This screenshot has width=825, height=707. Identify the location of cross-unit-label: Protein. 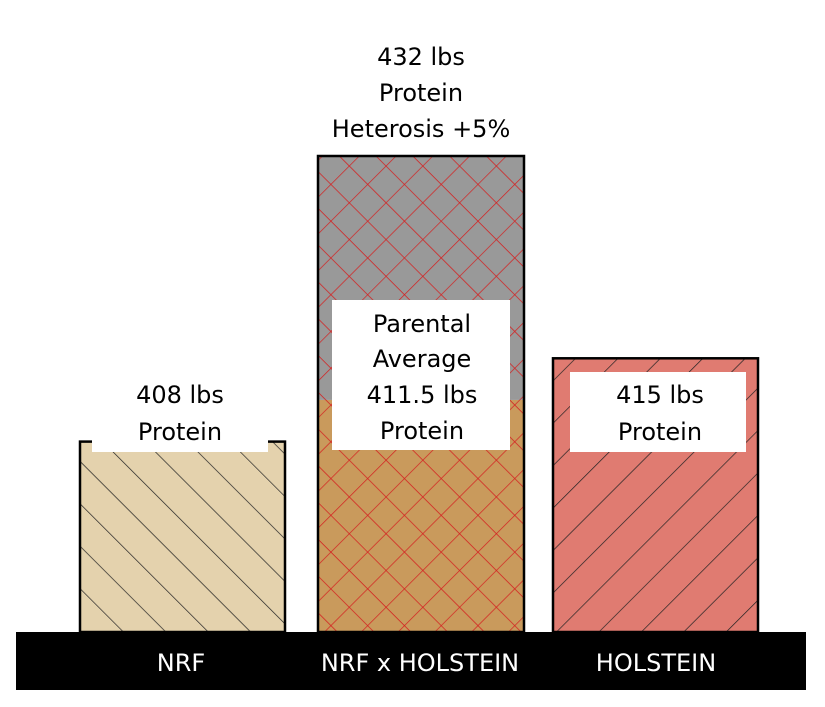
(422, 431).